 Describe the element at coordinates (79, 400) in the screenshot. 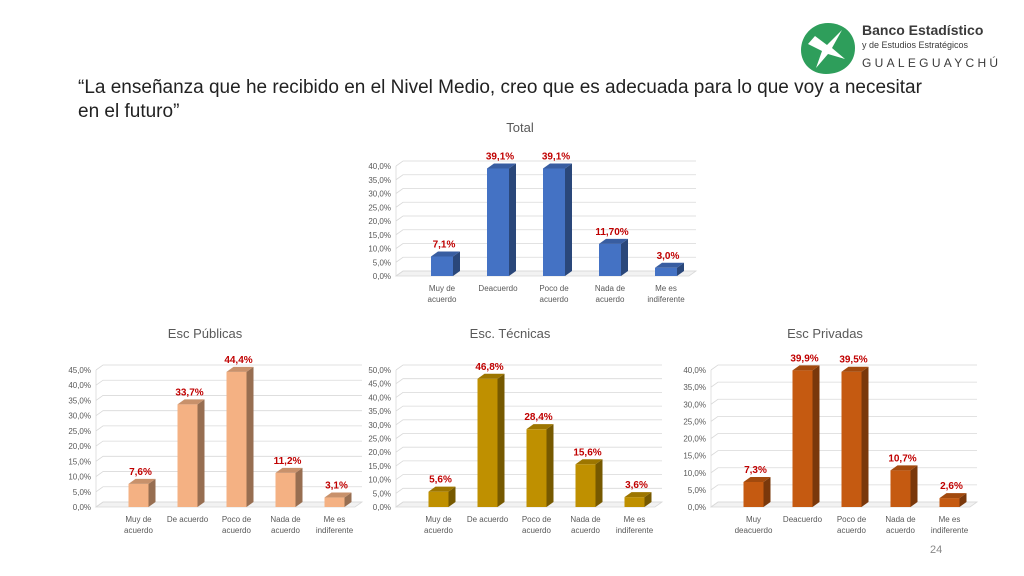

I see `y-tick-label: 35,0%` at that location.